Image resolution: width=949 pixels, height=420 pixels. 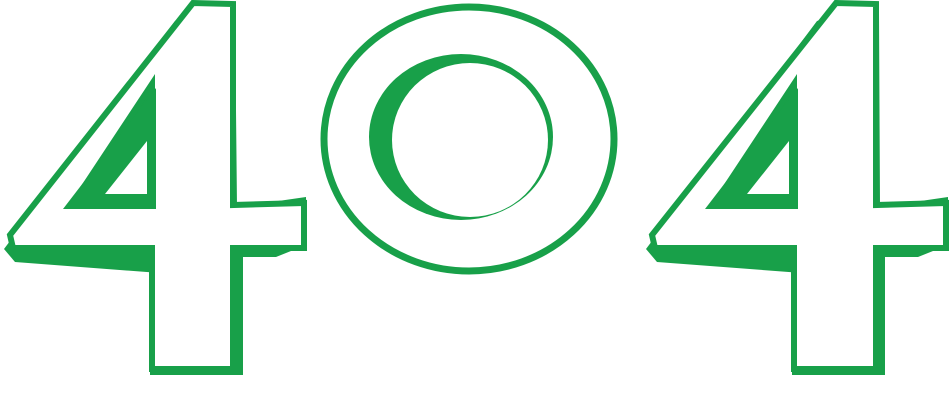 What do you see at coordinates (768, 167) in the screenshot?
I see `digit-4-right-inner-triangle-hole` at bounding box center [768, 167].